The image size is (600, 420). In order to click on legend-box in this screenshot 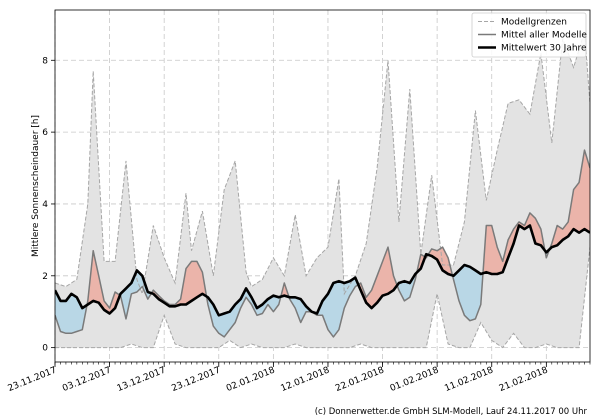, I will do `click(529, 35)`.